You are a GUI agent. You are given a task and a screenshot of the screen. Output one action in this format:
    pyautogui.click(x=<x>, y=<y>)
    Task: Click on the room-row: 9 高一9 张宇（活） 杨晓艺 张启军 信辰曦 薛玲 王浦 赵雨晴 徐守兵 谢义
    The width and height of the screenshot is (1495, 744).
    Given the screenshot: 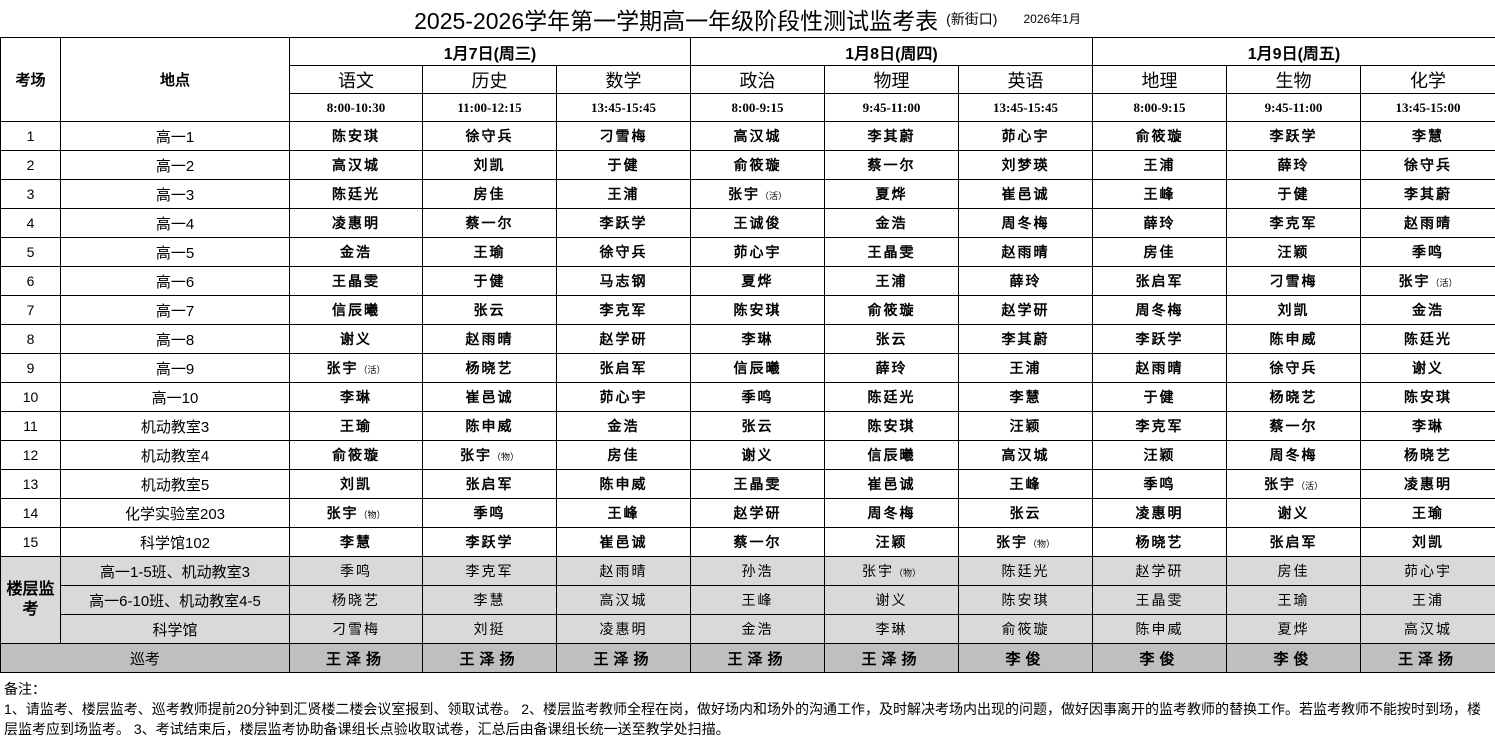 What is the action you would take?
    pyautogui.click(x=747, y=368)
    